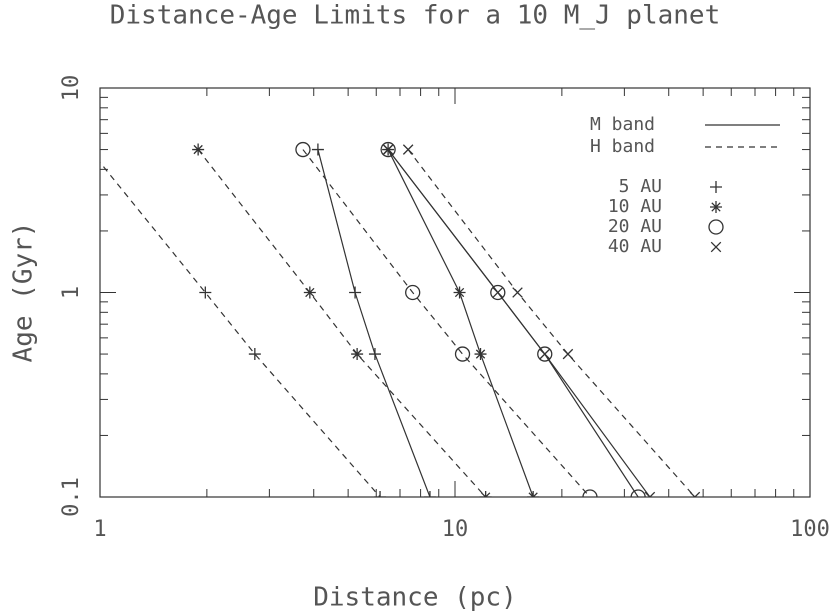 The width and height of the screenshot is (830, 615). What do you see at coordinates (810, 529) in the screenshot?
I see `x-tick-label: 100` at bounding box center [810, 529].